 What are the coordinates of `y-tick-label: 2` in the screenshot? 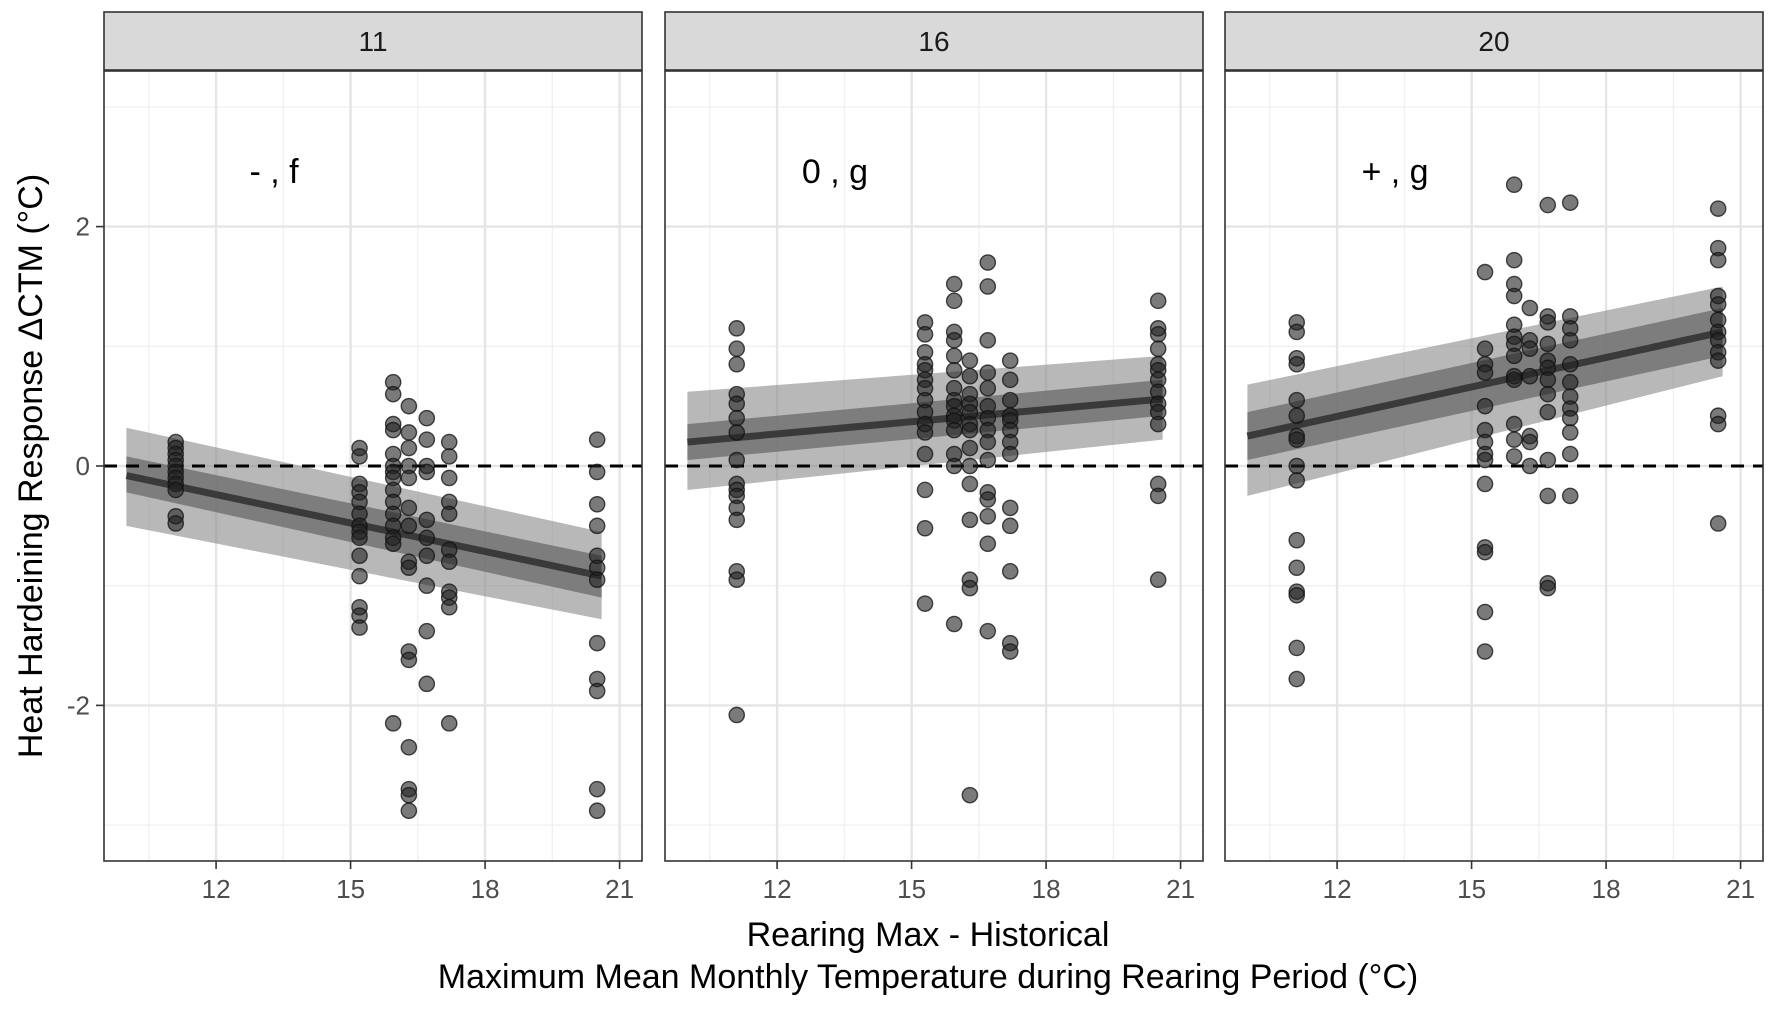 It's located at (83, 227).